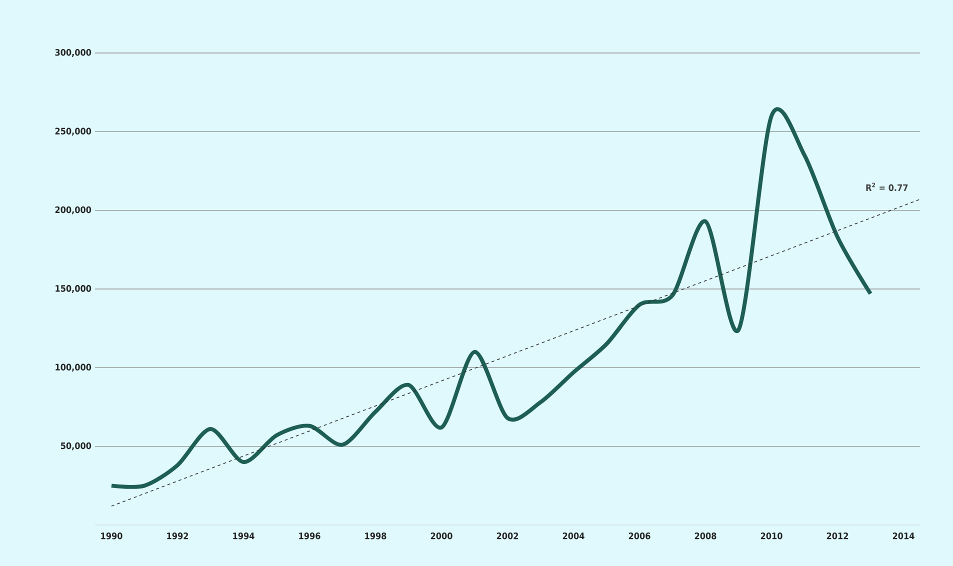 The image size is (953, 566). Describe the element at coordinates (243, 536) in the screenshot. I see `x-tick-label: 1994` at that location.